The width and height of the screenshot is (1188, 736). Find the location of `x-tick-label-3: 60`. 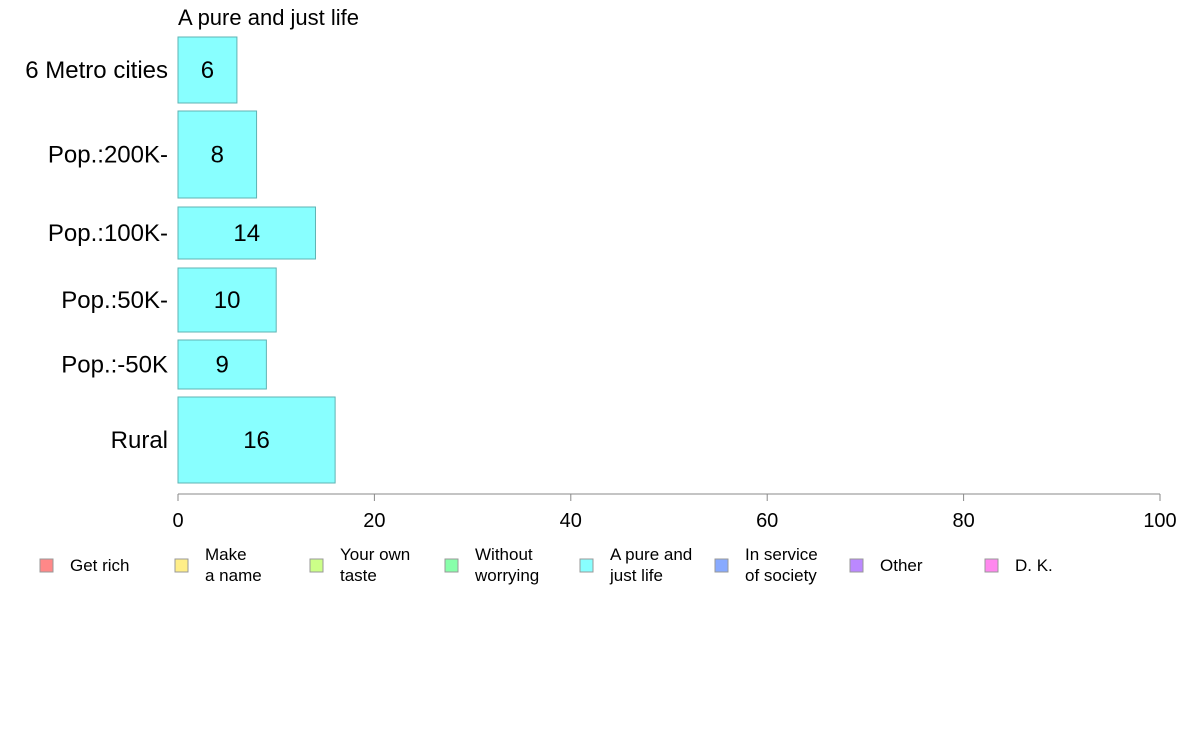

x-tick-label-3: 60 is located at coordinates (767, 521).